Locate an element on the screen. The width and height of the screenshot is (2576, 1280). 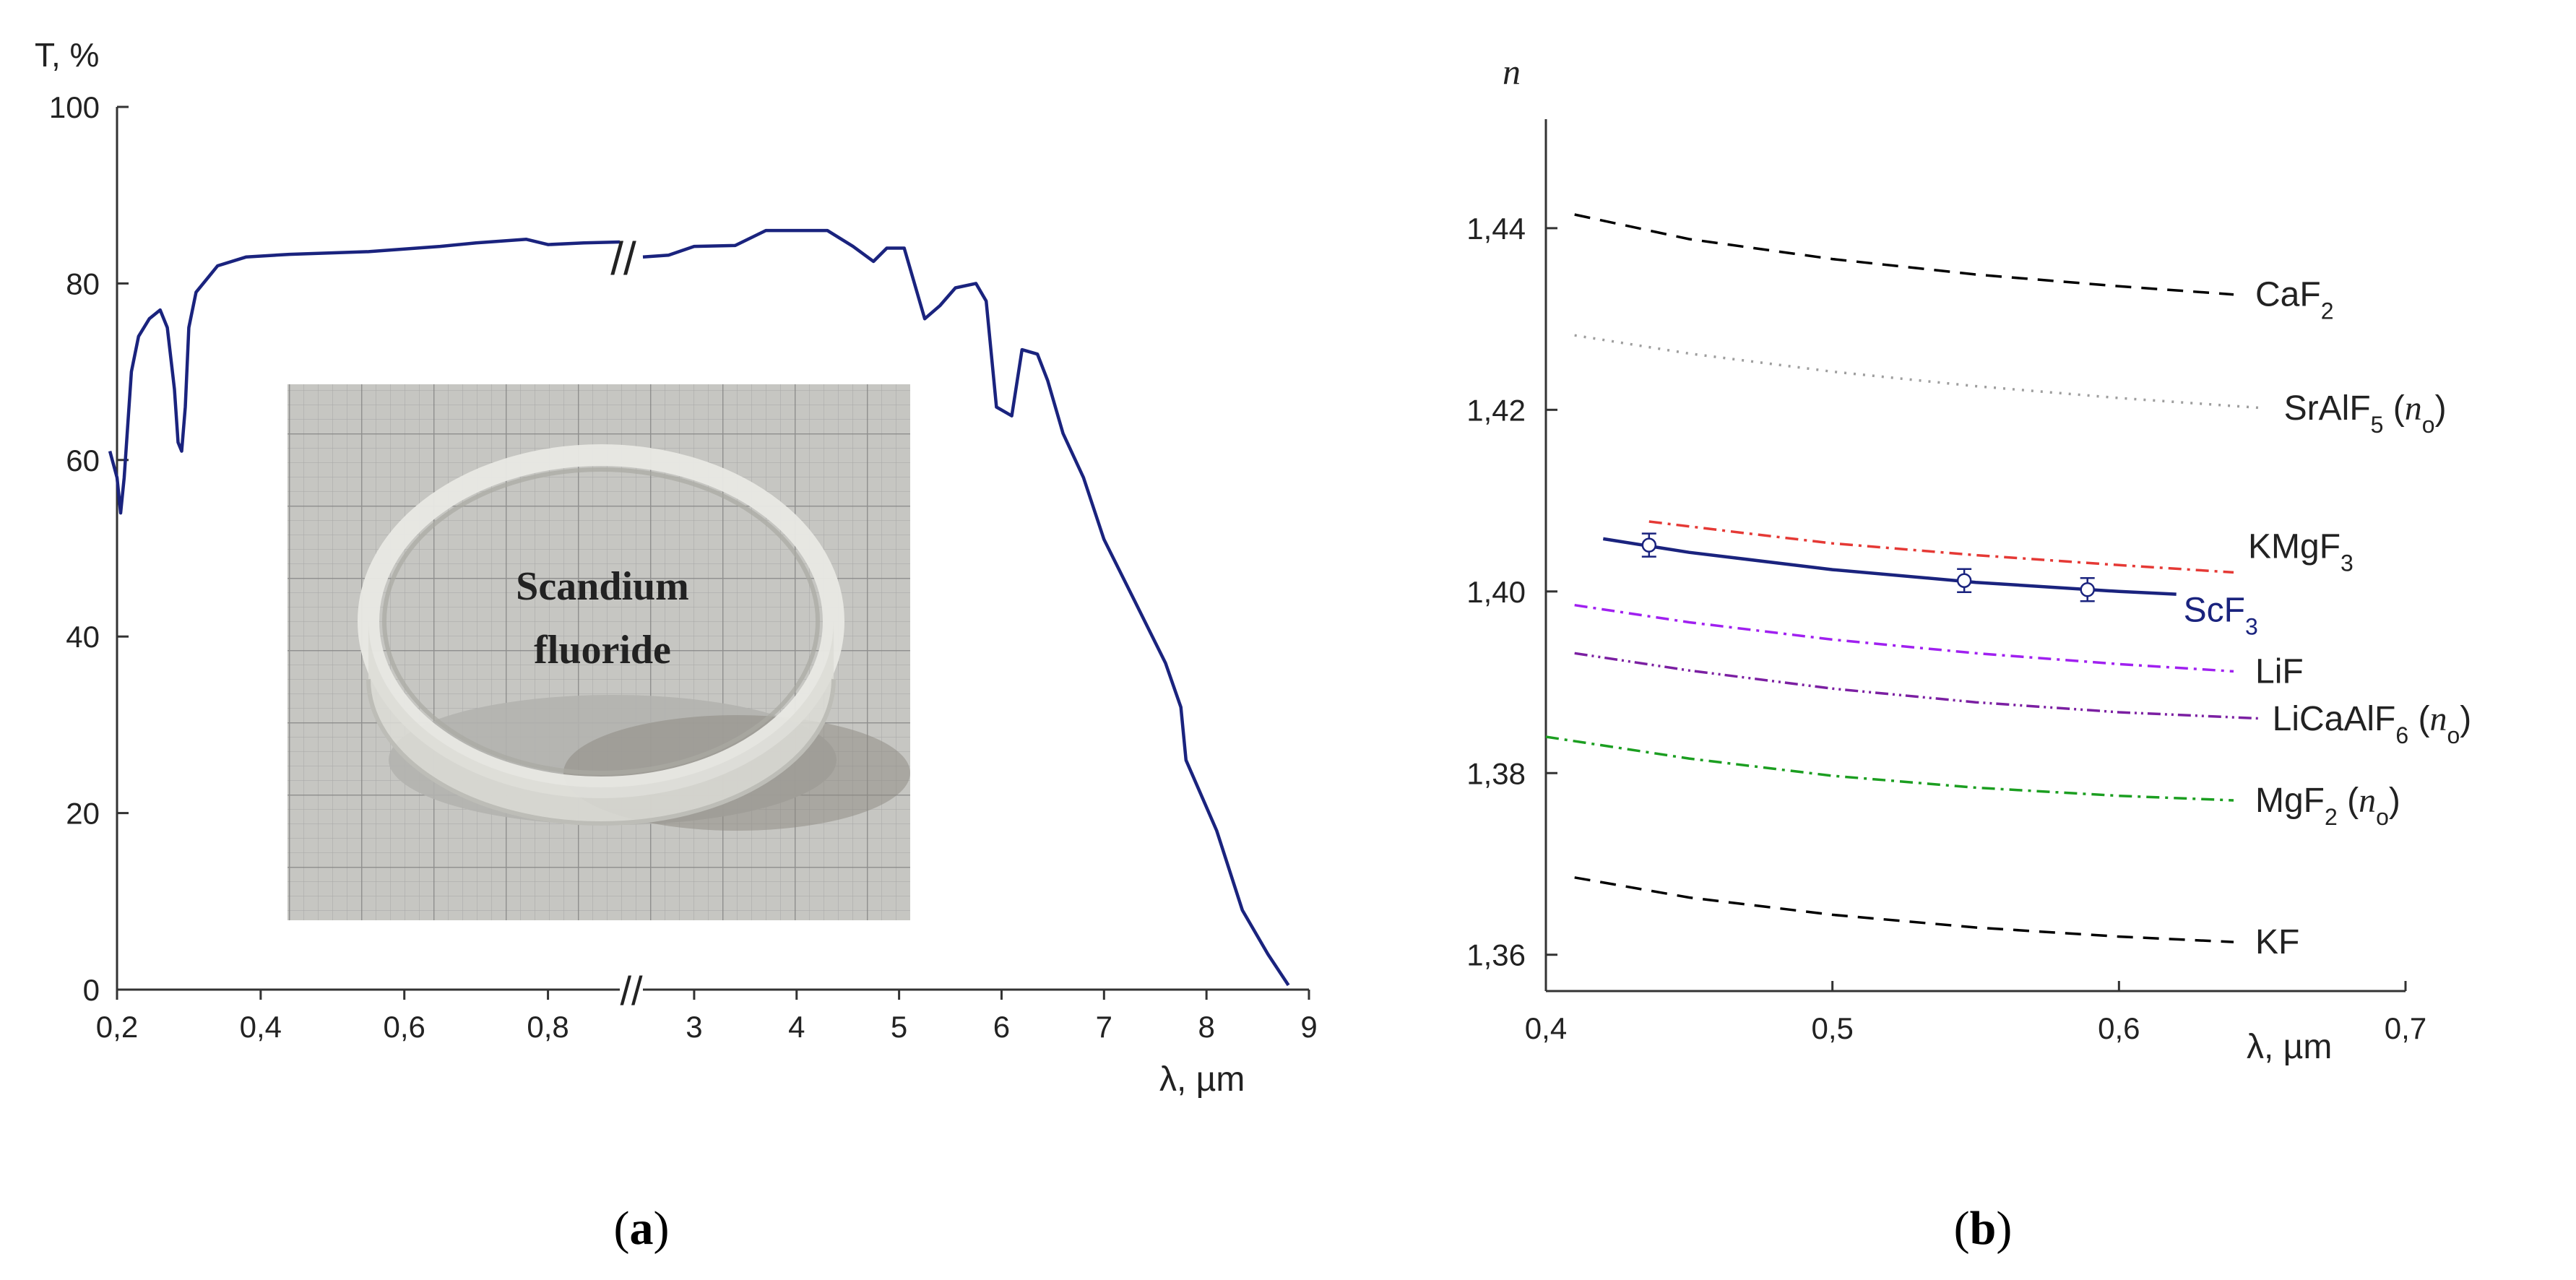
b-series-label: MgF2 (no) is located at coordinates (2327, 806).